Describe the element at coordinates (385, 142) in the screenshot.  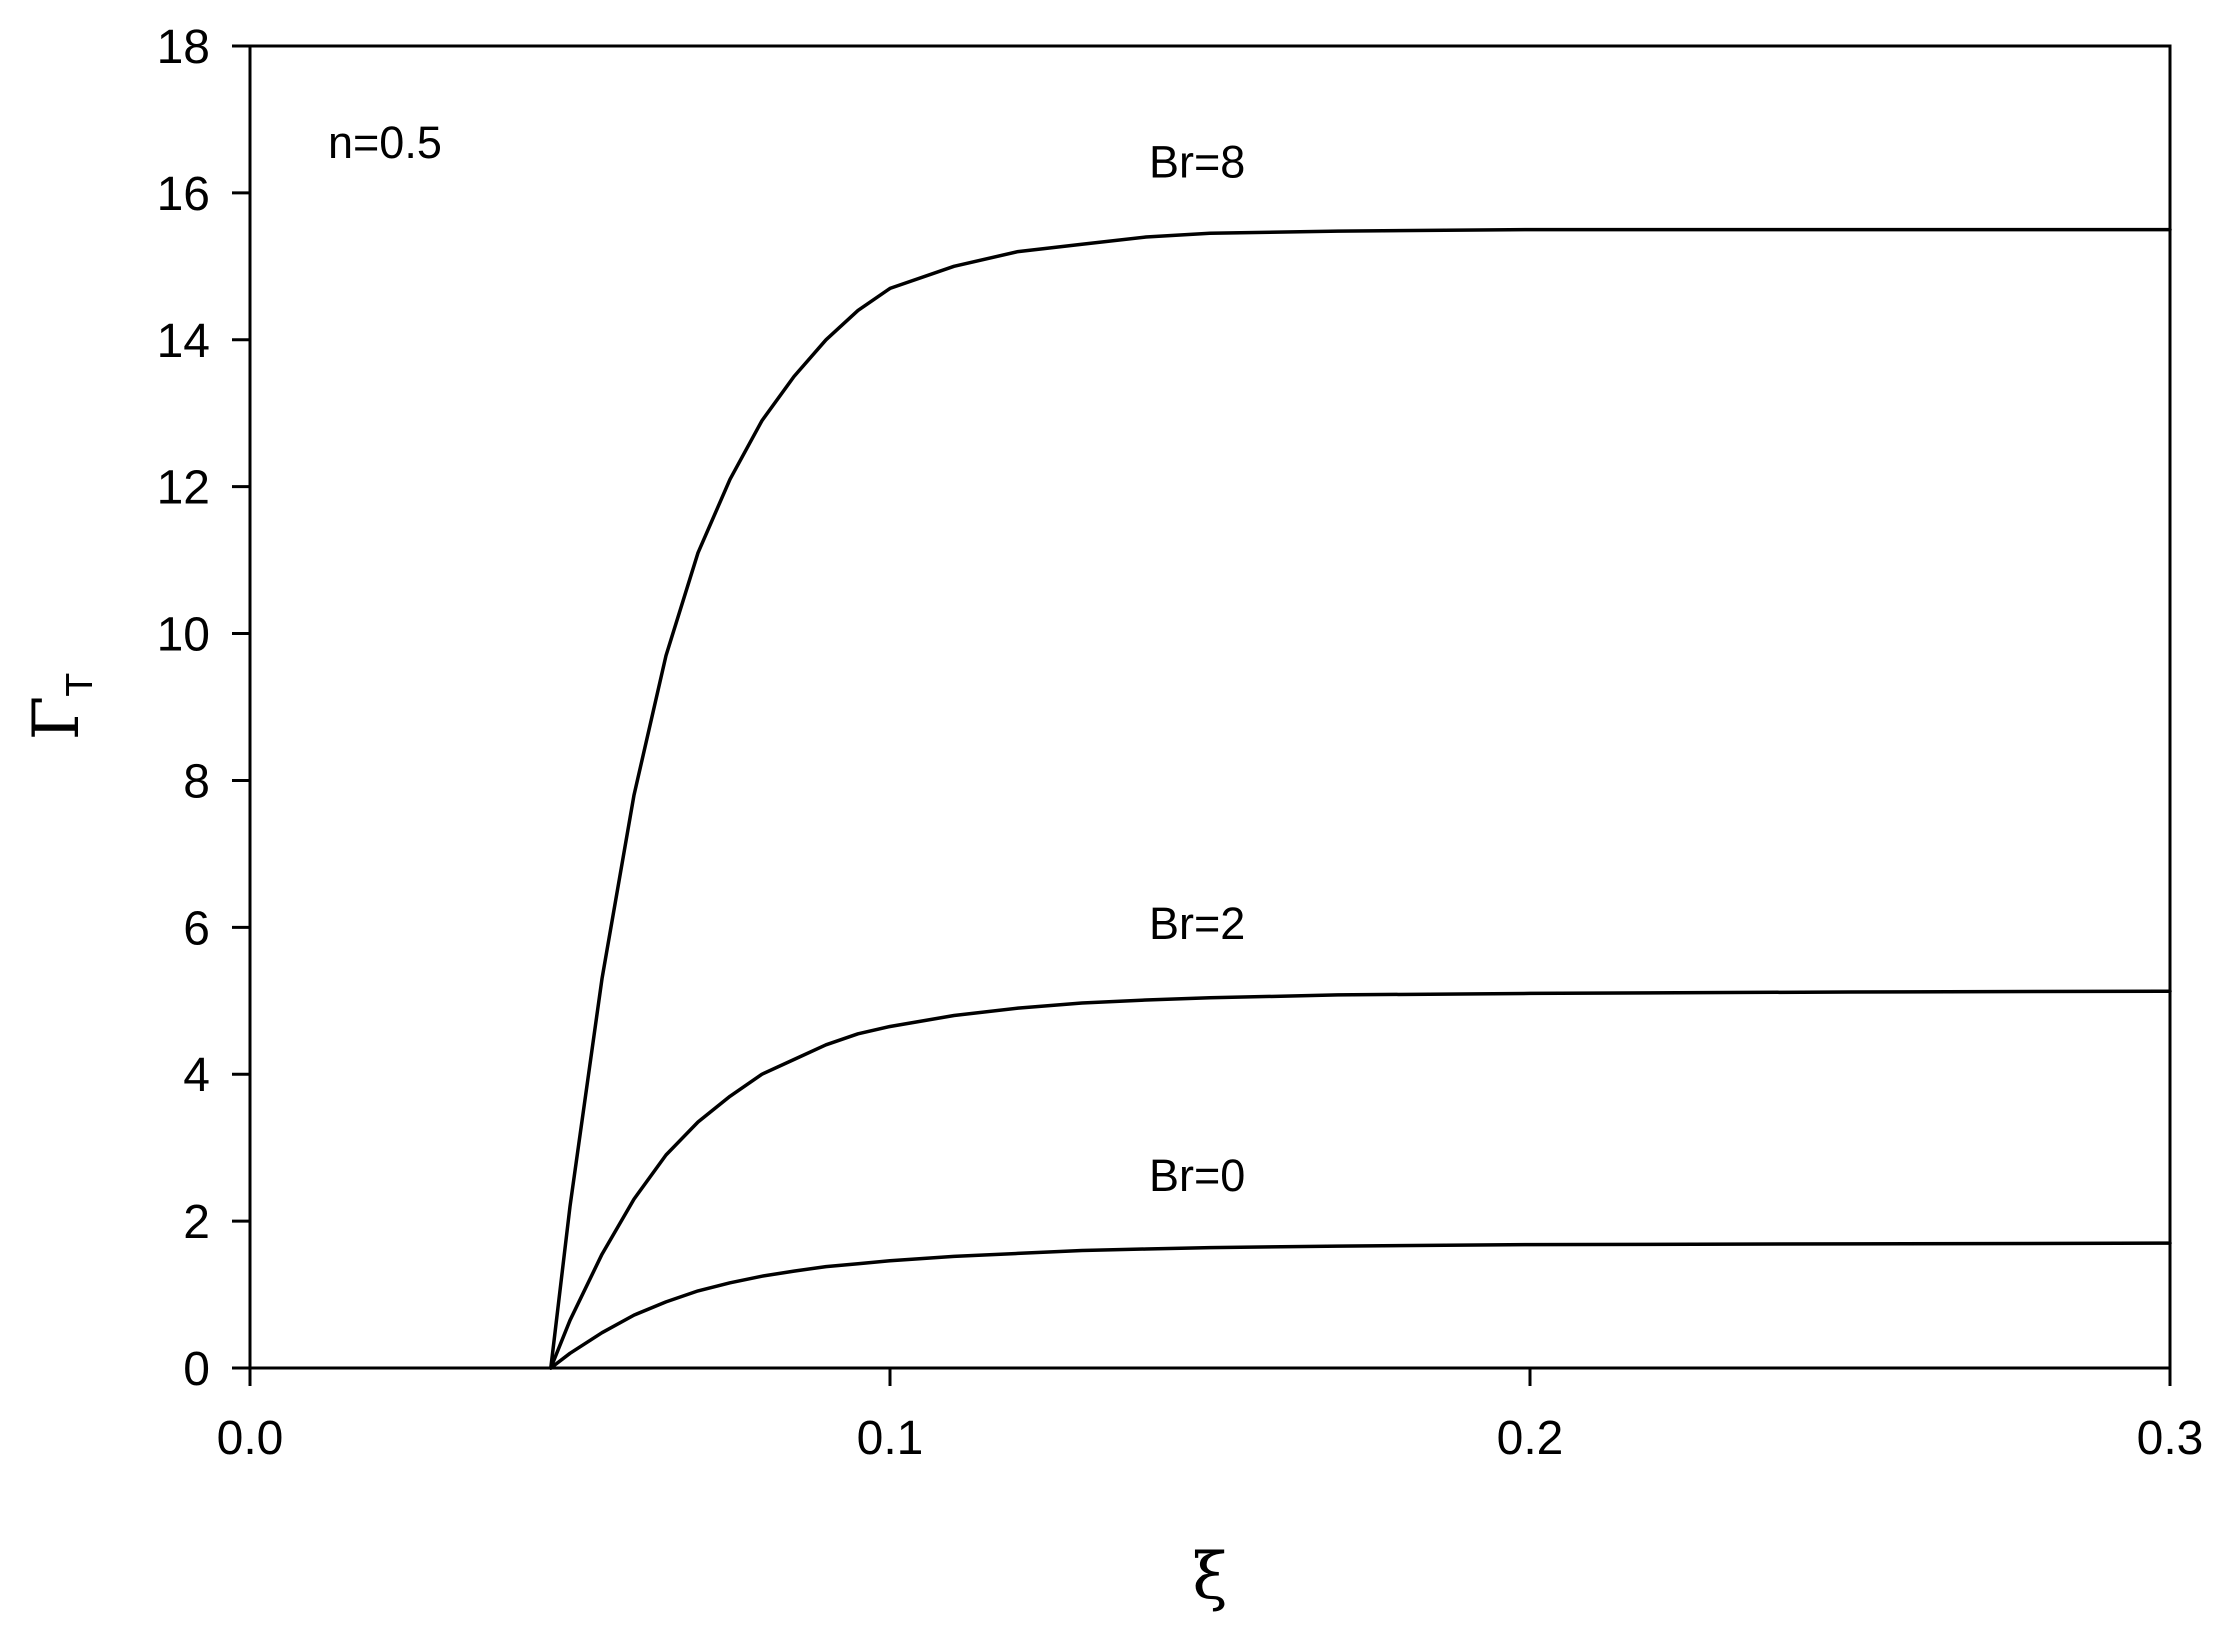
I see `annotation-n: n=0.5` at that location.